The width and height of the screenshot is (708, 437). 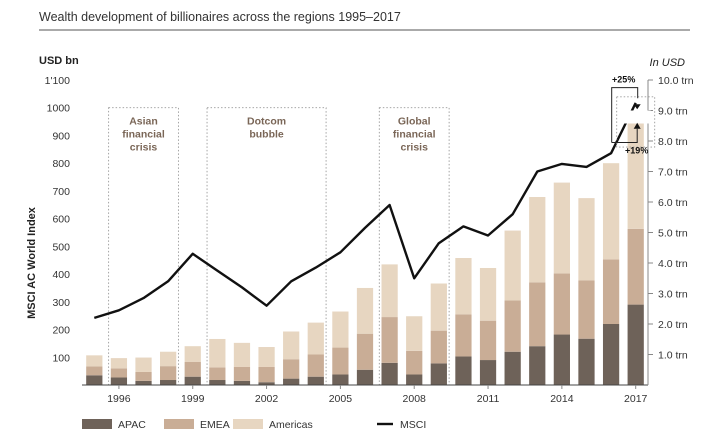 I want to click on annotation-box, so click(x=636, y=122).